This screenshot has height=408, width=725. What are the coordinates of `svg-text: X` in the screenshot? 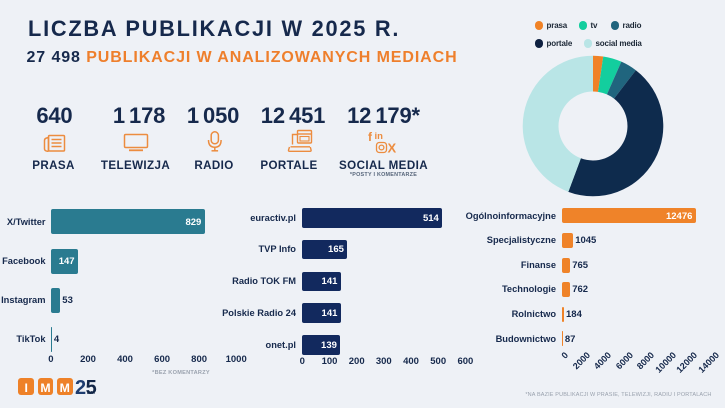 It's located at (392, 148).